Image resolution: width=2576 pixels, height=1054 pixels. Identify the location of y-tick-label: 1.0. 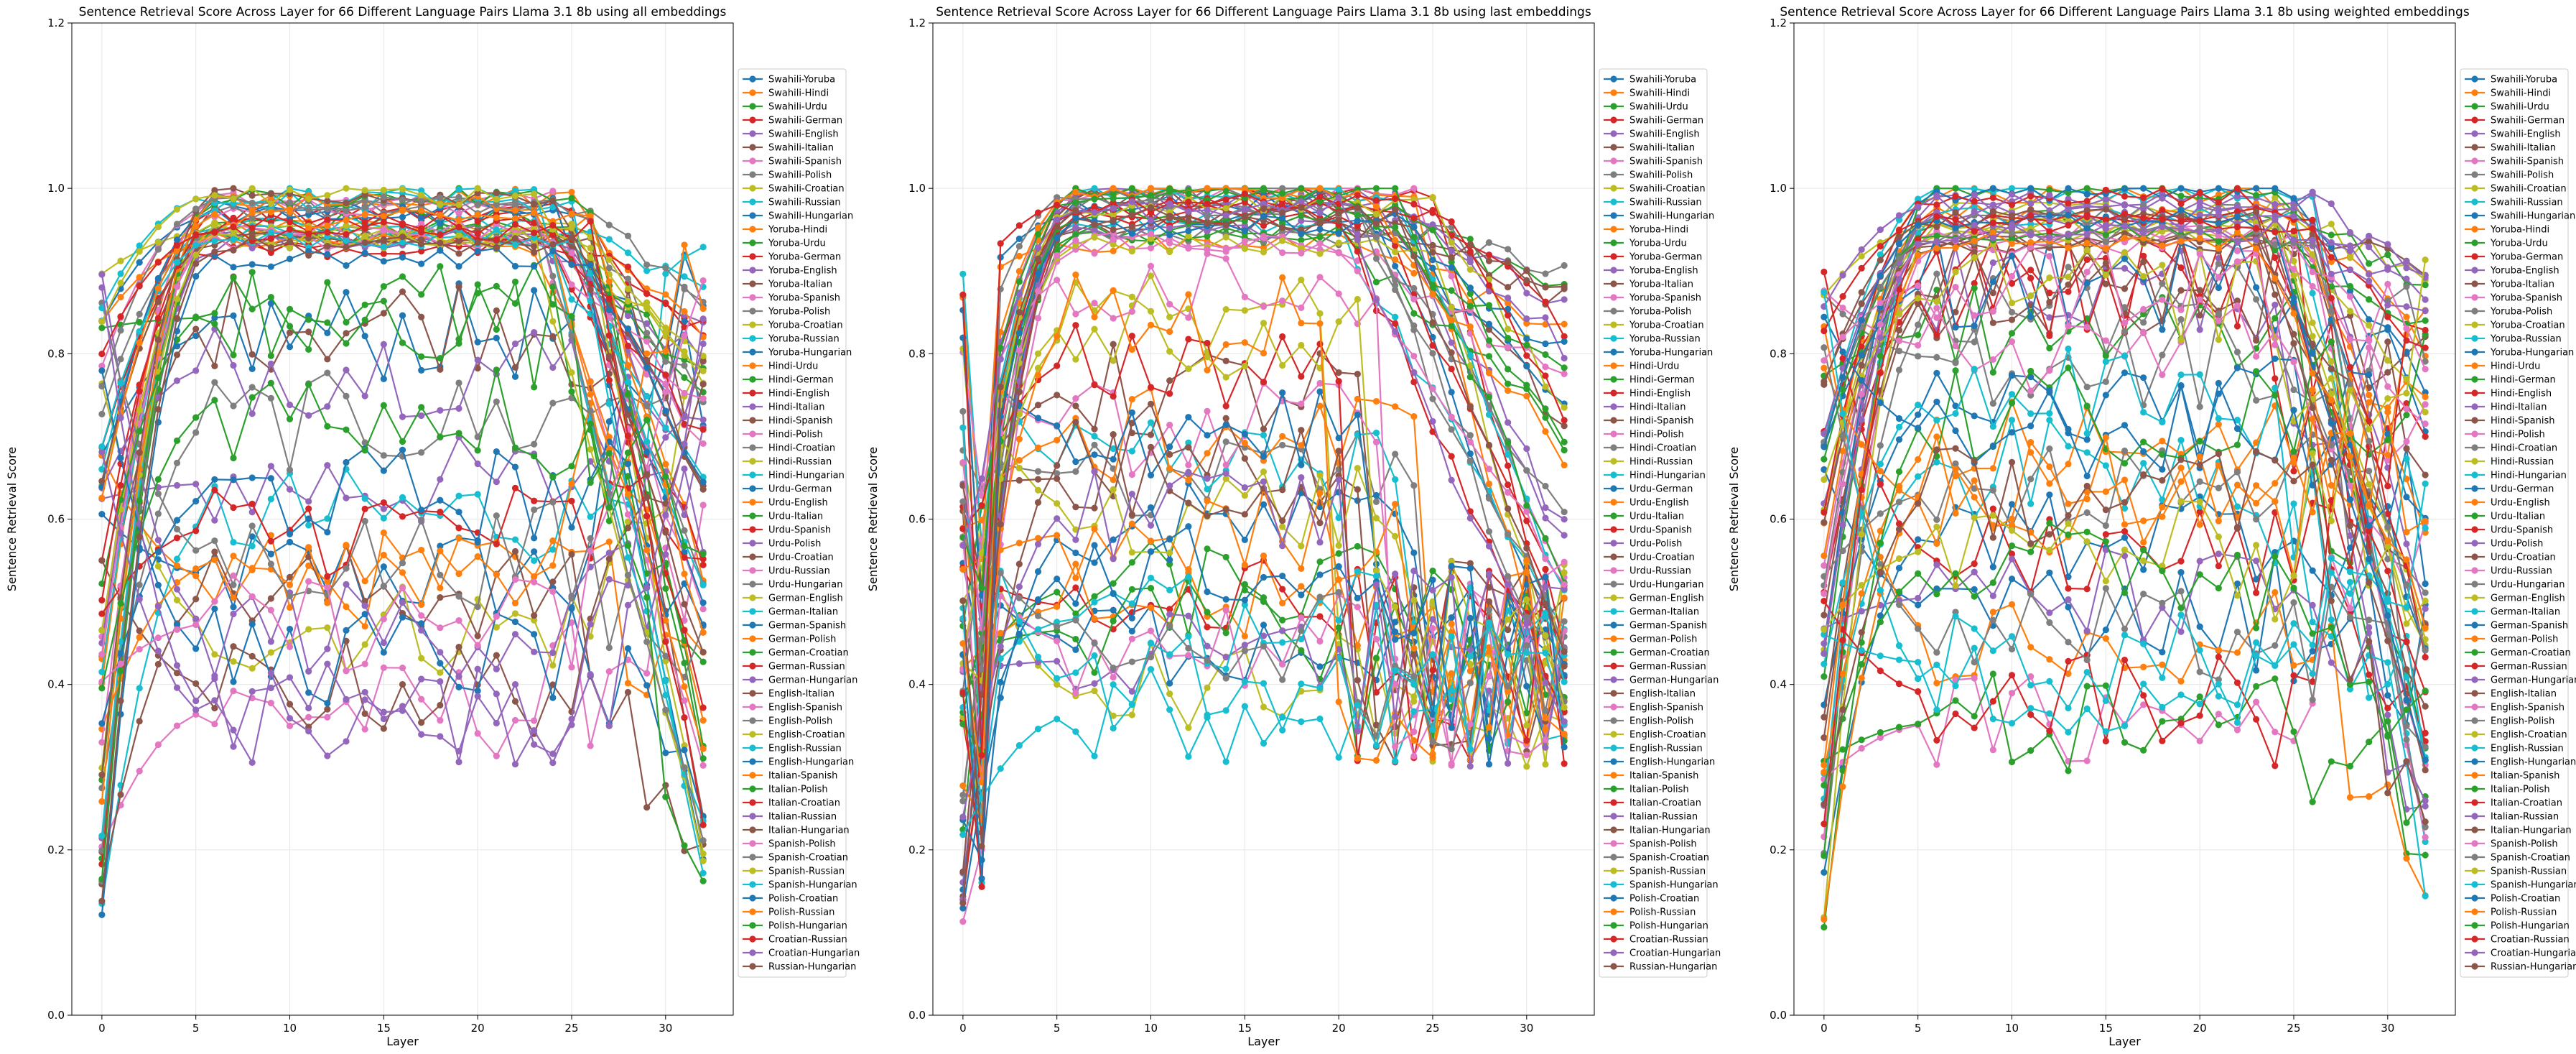
(56, 188).